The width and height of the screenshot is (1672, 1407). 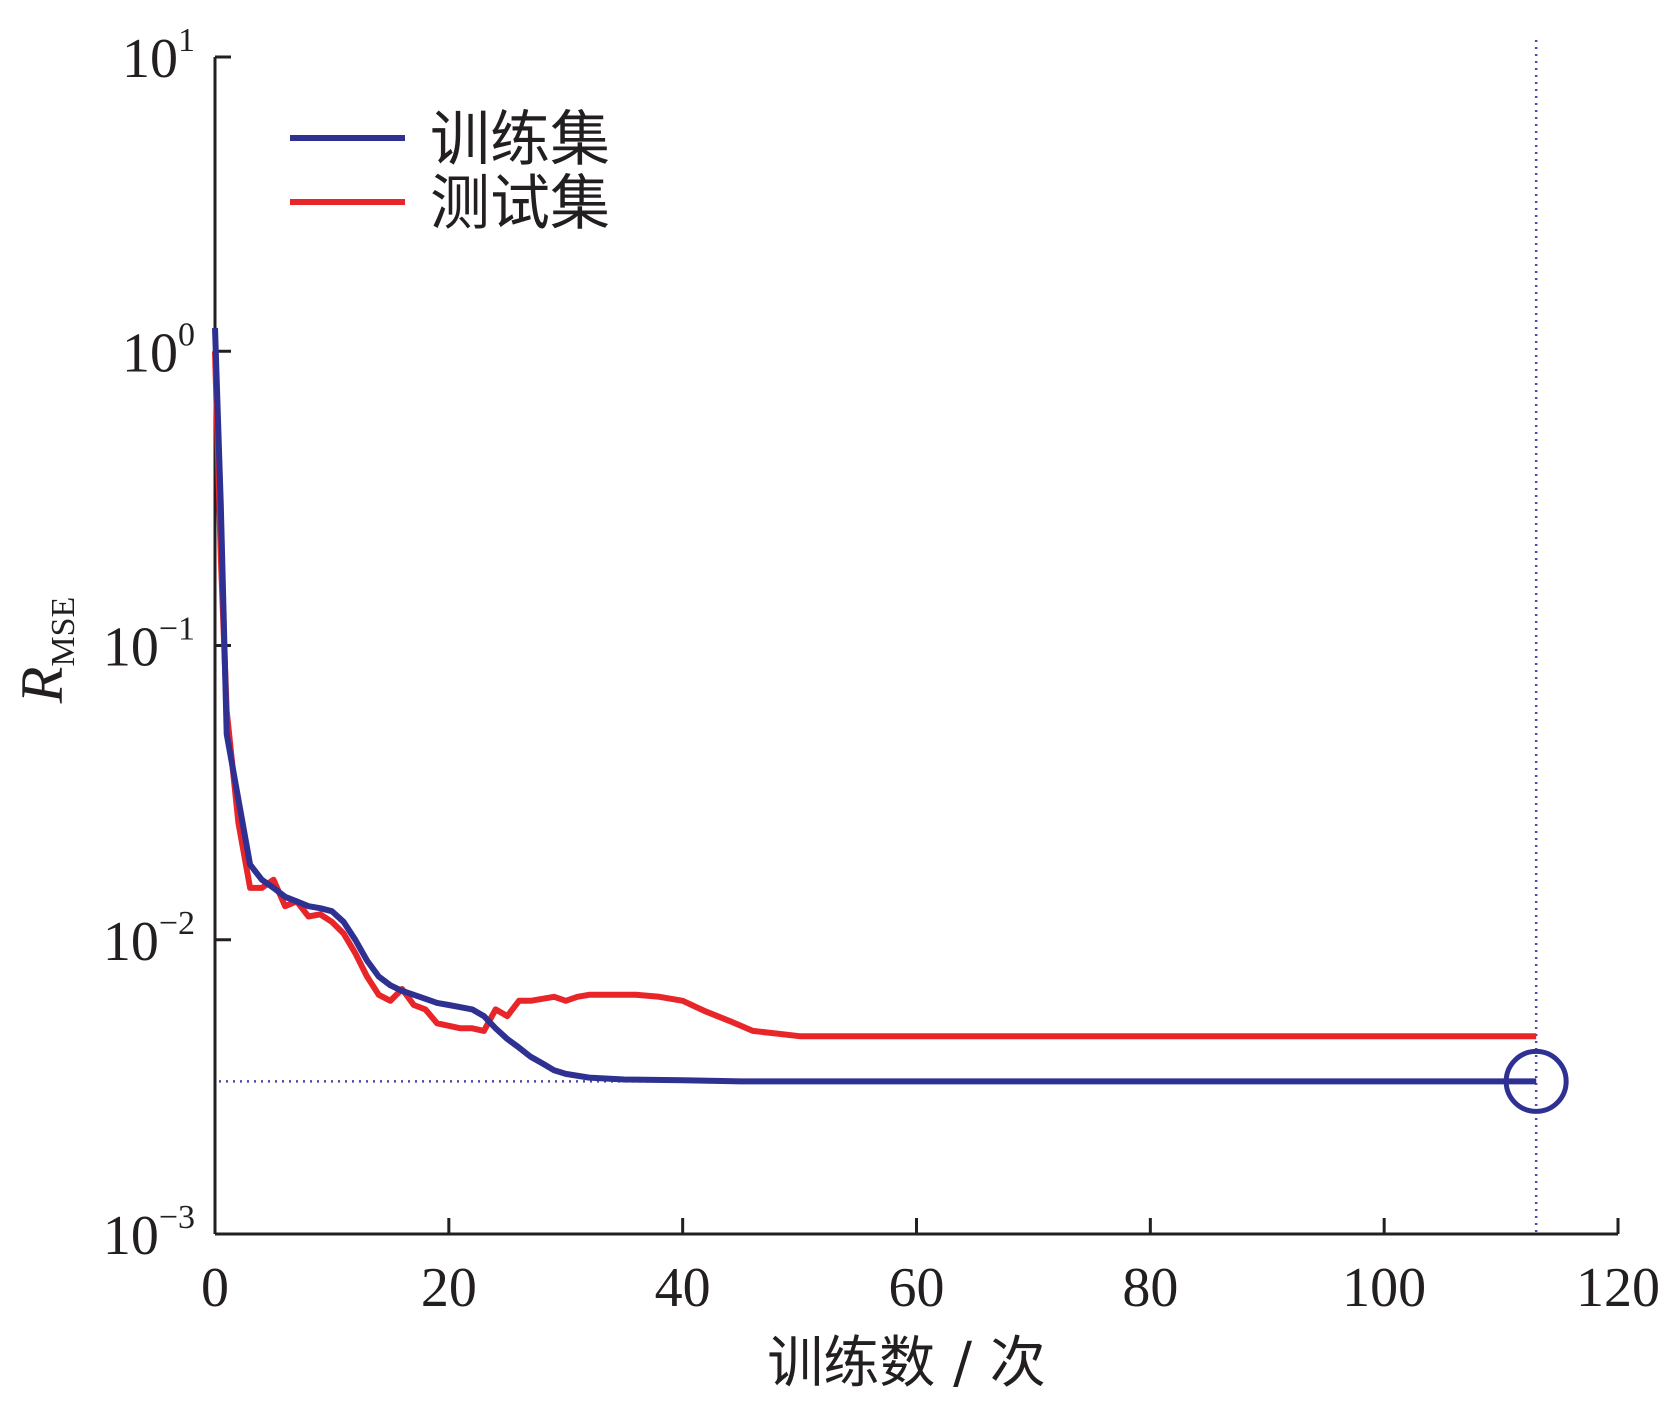 What do you see at coordinates (1384, 1288) in the screenshot?
I see `x-tick-label: 100` at bounding box center [1384, 1288].